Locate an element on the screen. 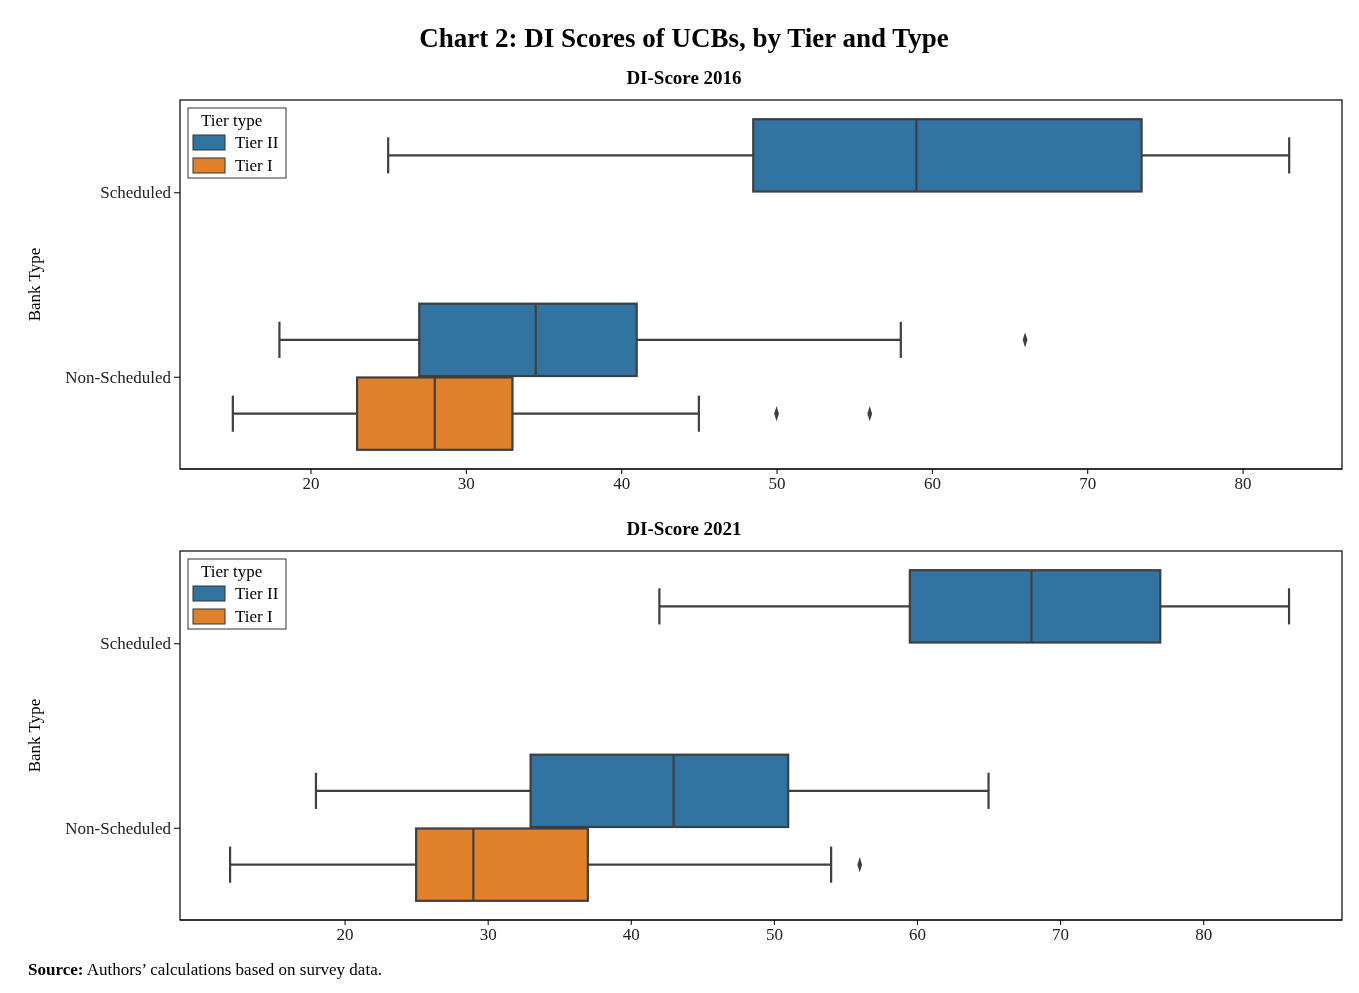 This screenshot has width=1359, height=993. source-note: Source: Authors’ calculations based on survey data. is located at coordinates (205, 969).